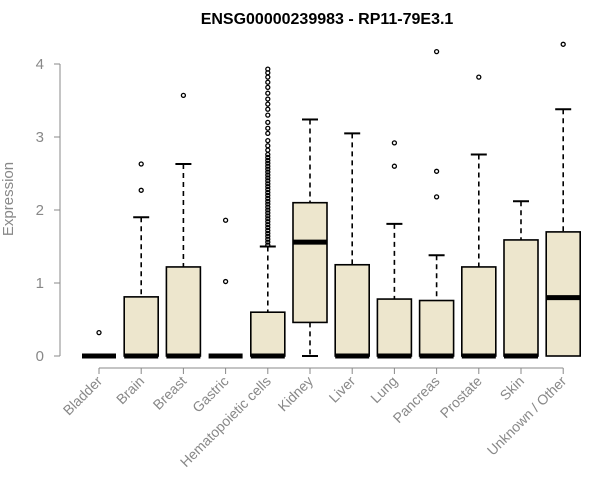  What do you see at coordinates (83, 396) in the screenshot?
I see `x-tick-label: Bladder` at bounding box center [83, 396].